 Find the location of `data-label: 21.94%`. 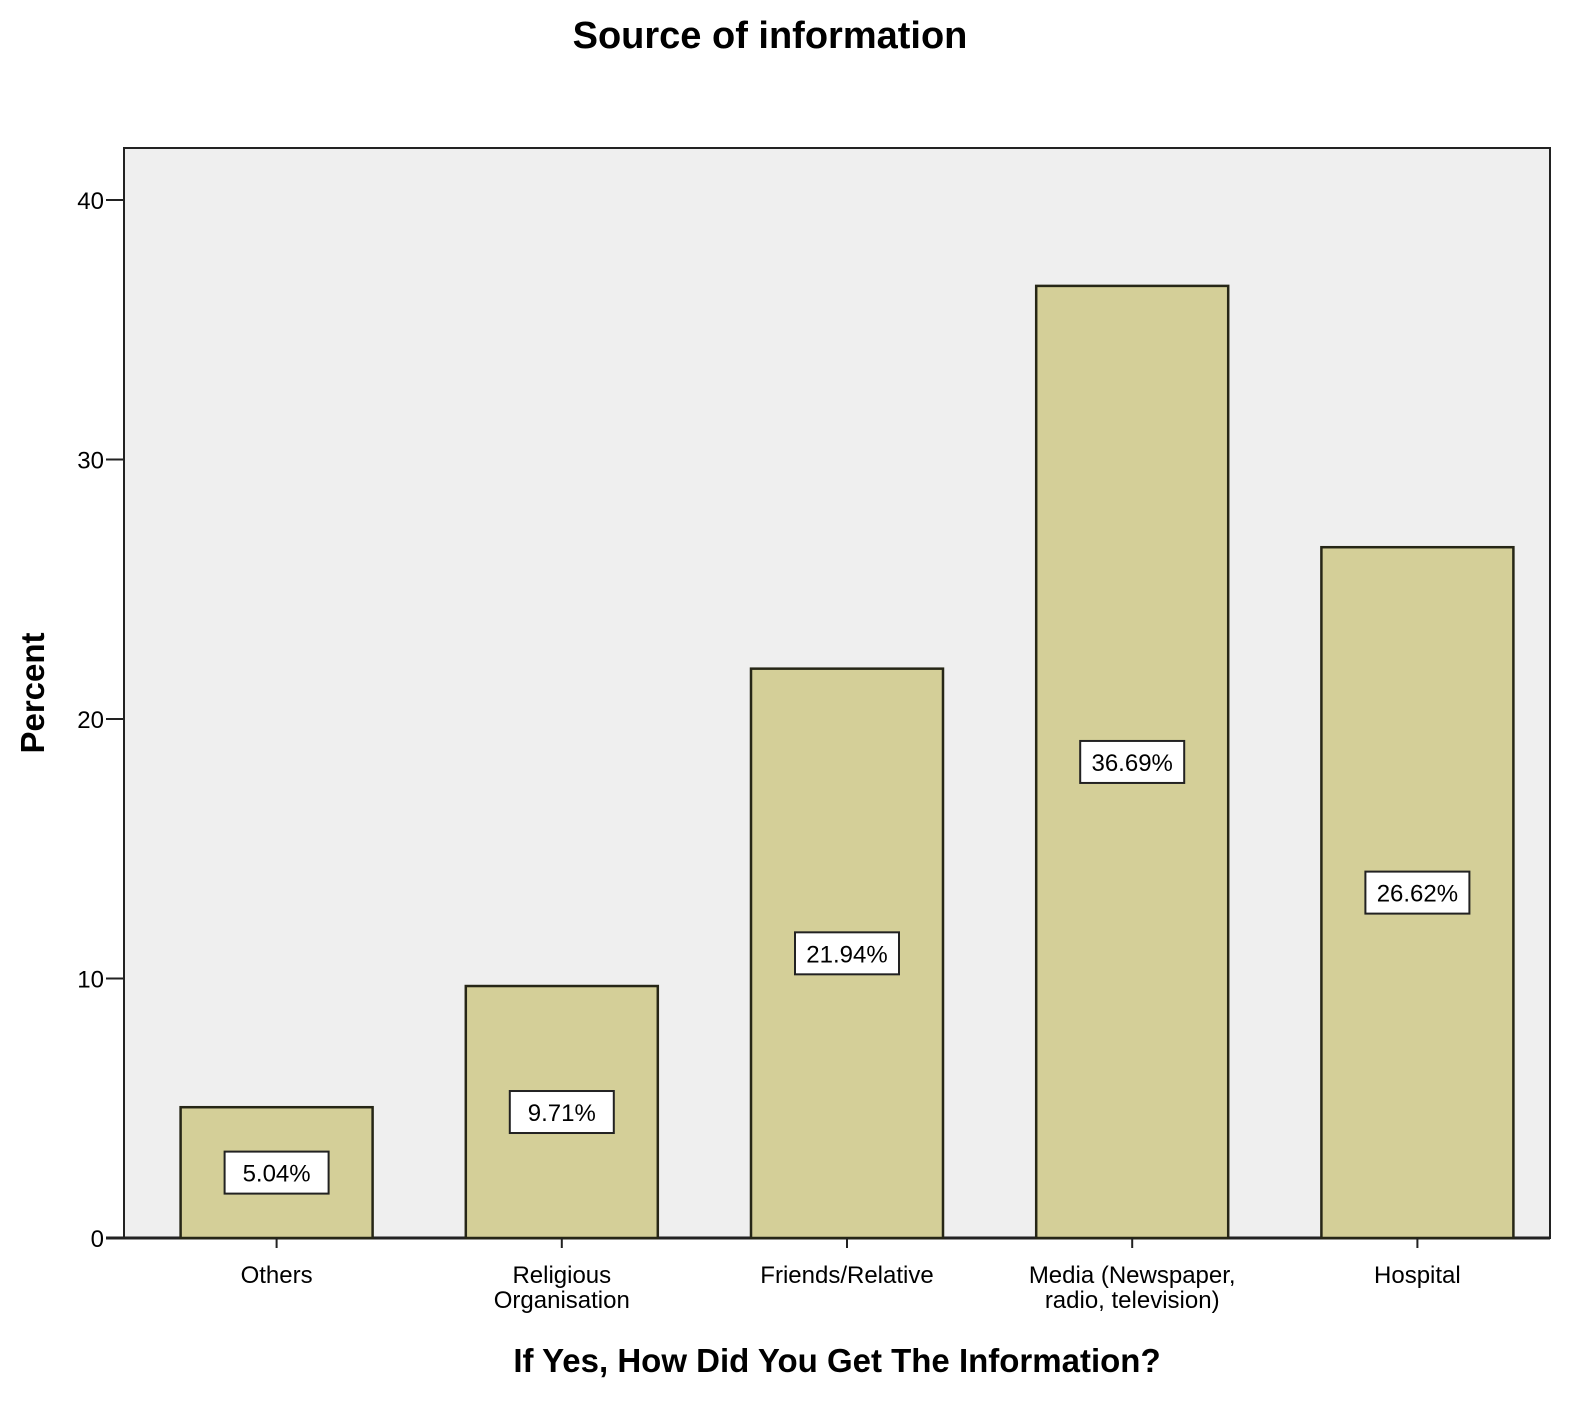

data-label: 21.94% is located at coordinates (846, 954).